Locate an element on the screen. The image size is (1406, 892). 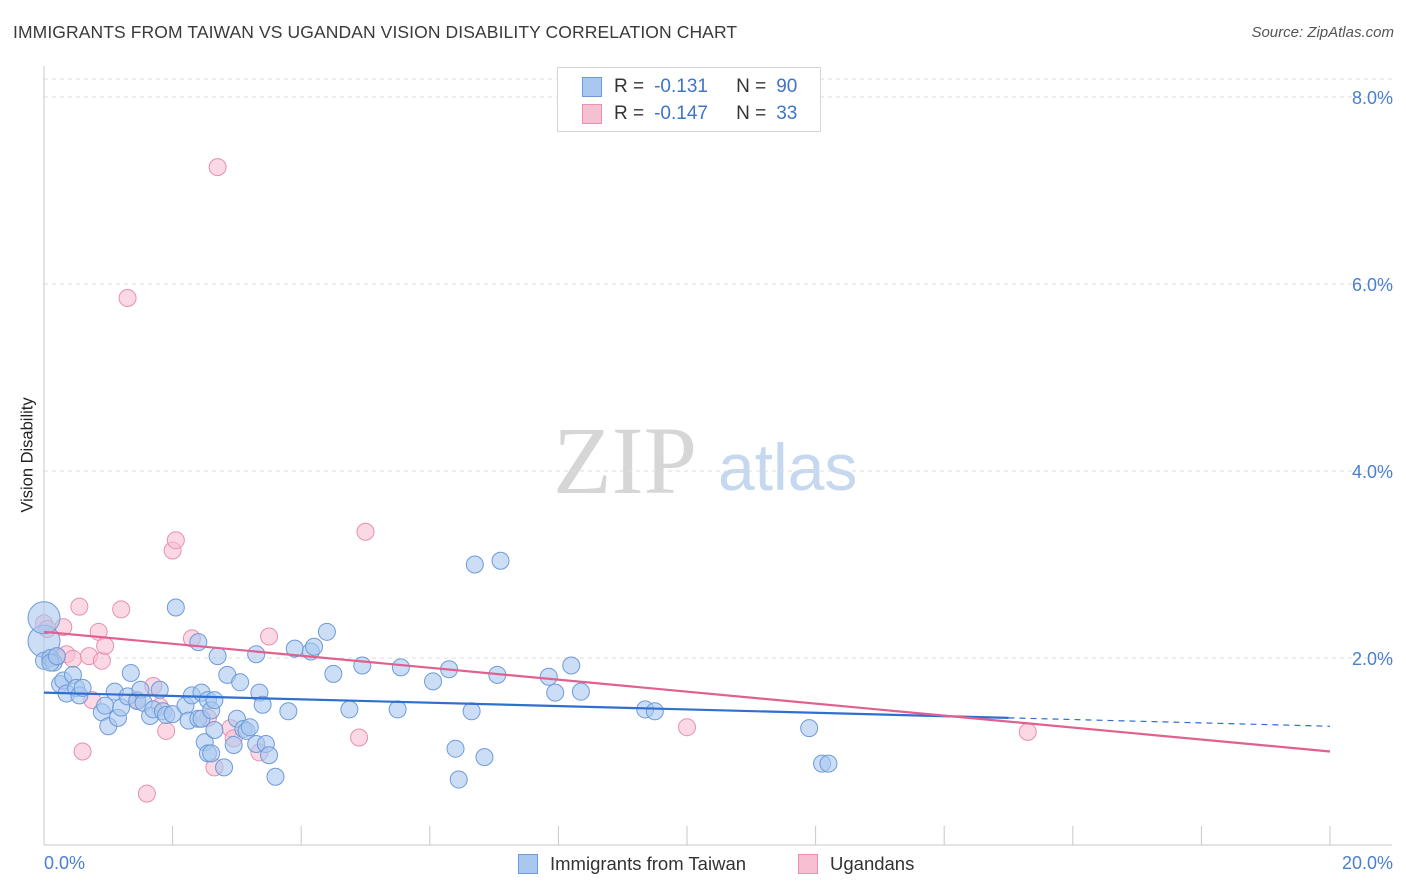
y-tick-label: 2.0% is located at coordinates (1372, 659).